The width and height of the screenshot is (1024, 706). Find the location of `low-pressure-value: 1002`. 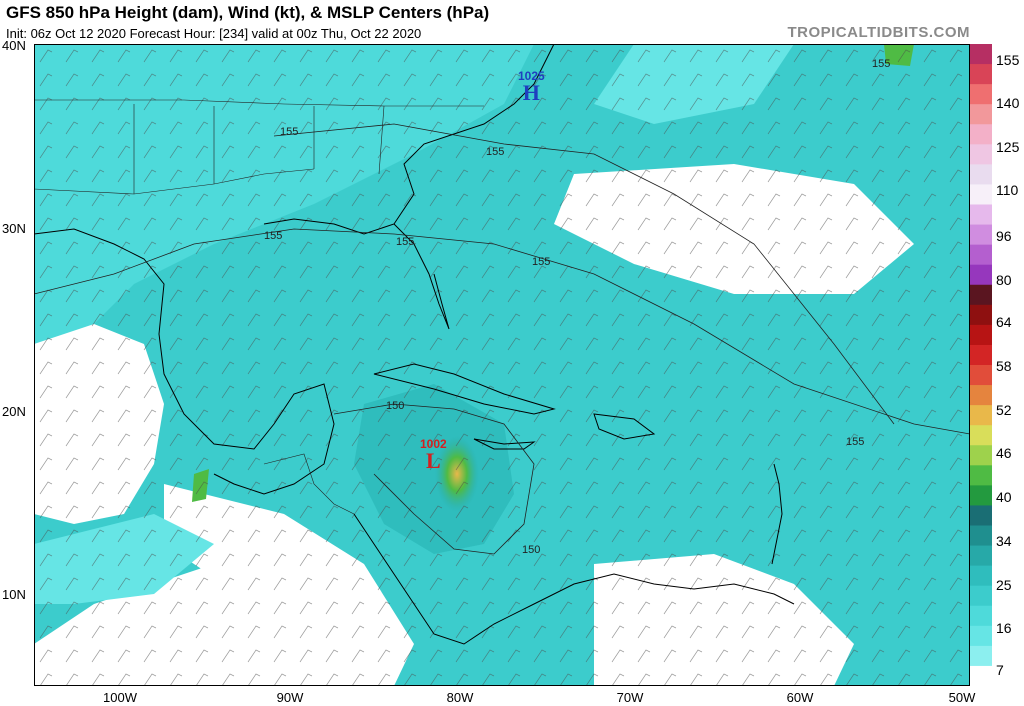

low-pressure-value: 1002 is located at coordinates (433, 444).